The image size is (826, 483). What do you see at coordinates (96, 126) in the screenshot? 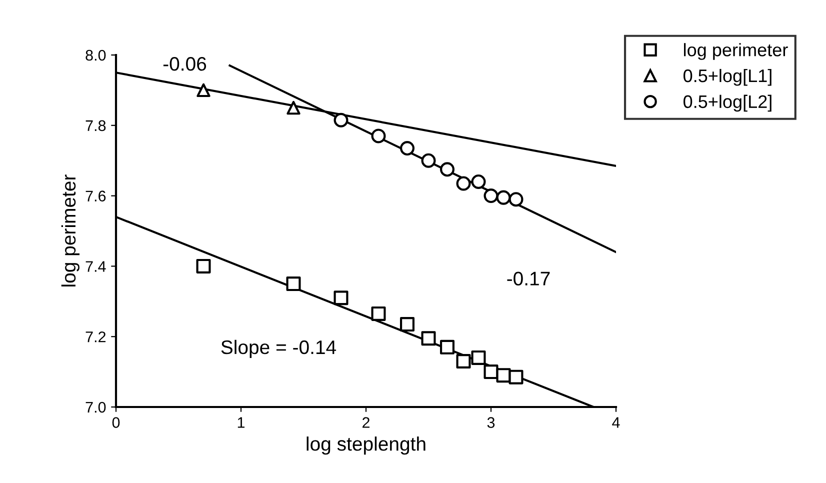
I see `y-tick-label: 7.8` at bounding box center [96, 126].